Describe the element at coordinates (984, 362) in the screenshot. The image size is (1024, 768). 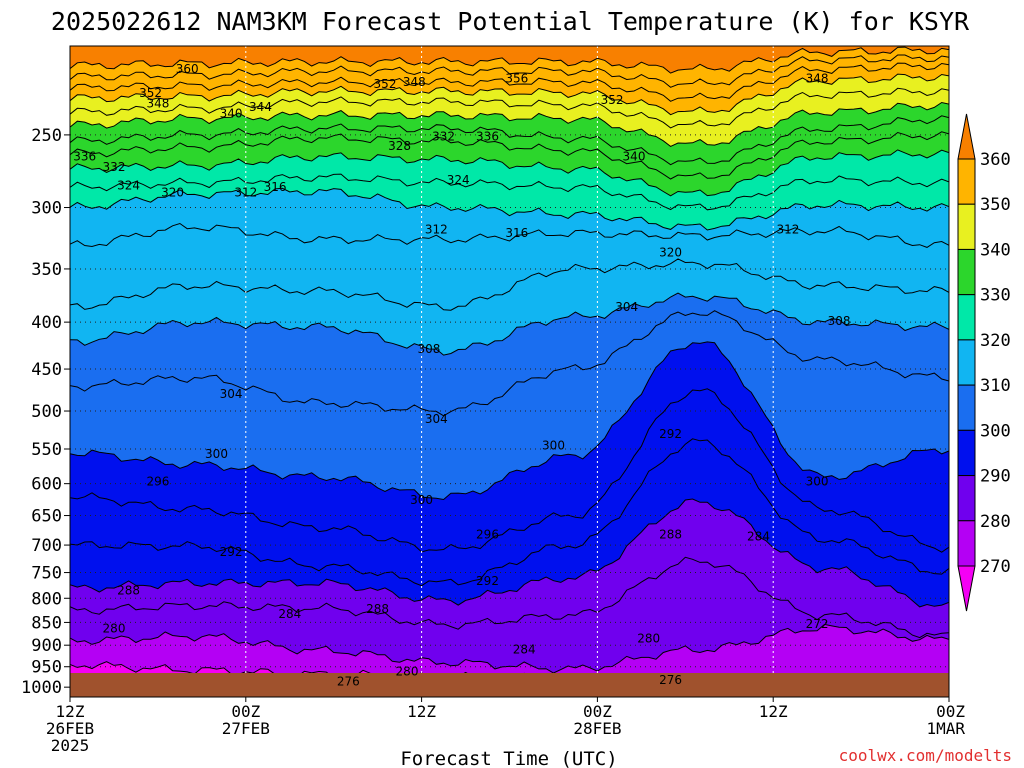
I see `colorbar: 360 350 340 330 320 310 300 290 280 270` at that location.